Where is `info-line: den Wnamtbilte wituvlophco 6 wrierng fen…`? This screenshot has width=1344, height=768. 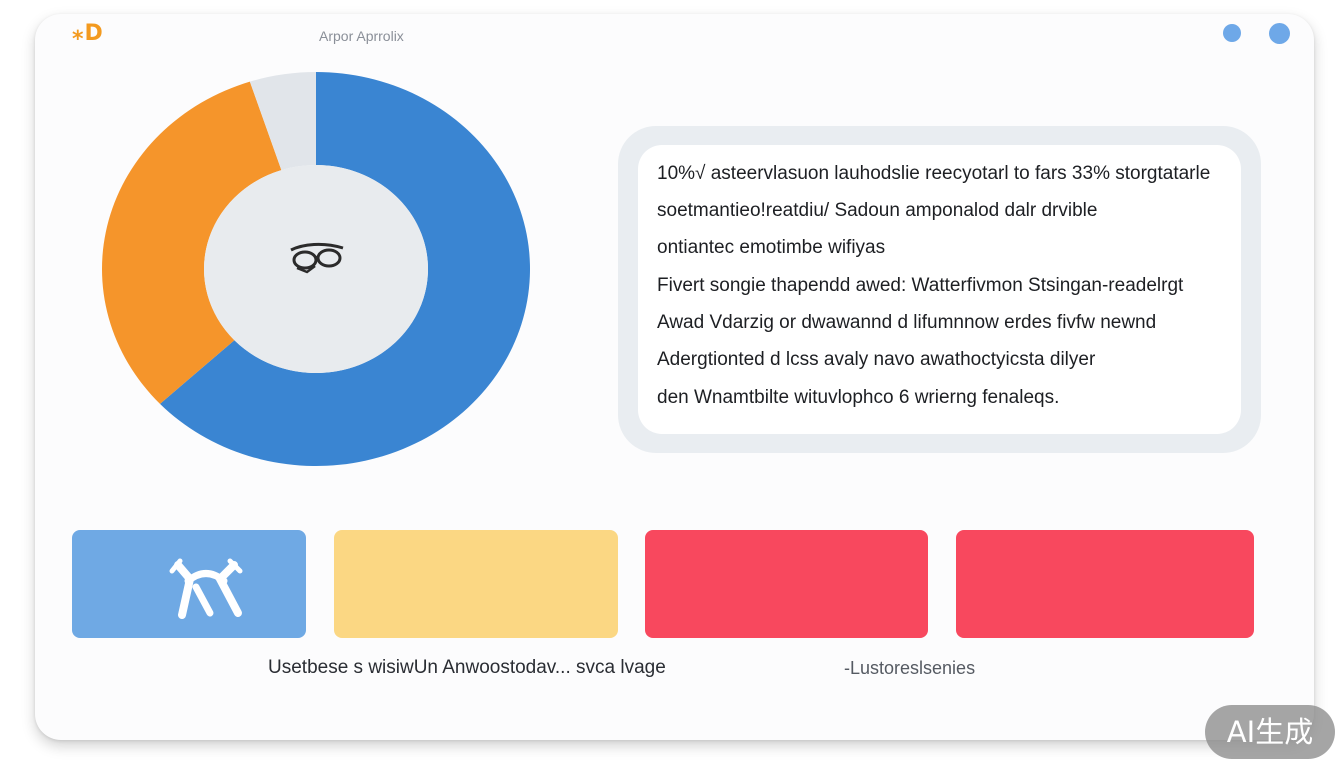
info-line: den Wnamtbilte wituvlophco 6 wrierng fen… is located at coordinates (858, 398).